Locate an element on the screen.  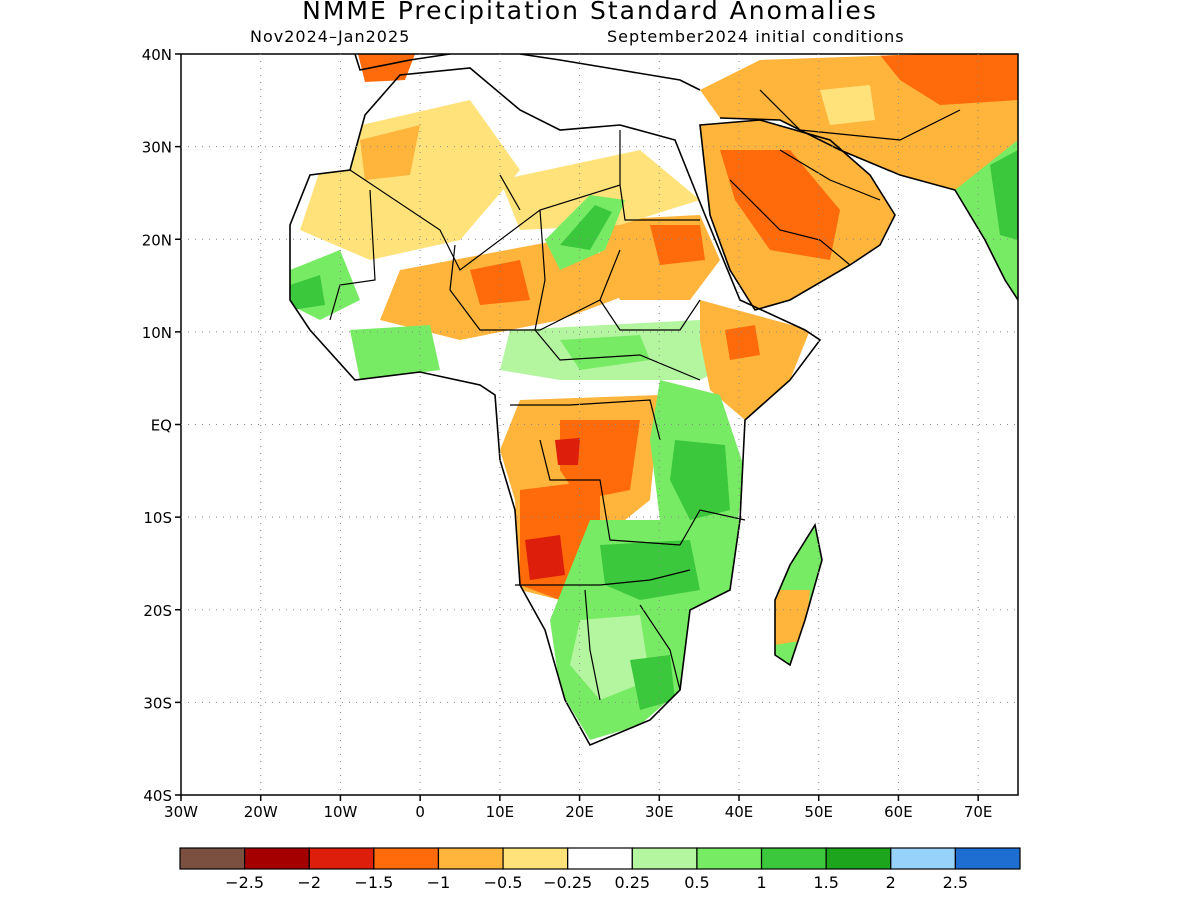
colorbar: −2.5 −2 −1.5 −1 −0.5 −0.25 0.25 0.5 1 1.5 2 2.5 is located at coordinates (600, 869).